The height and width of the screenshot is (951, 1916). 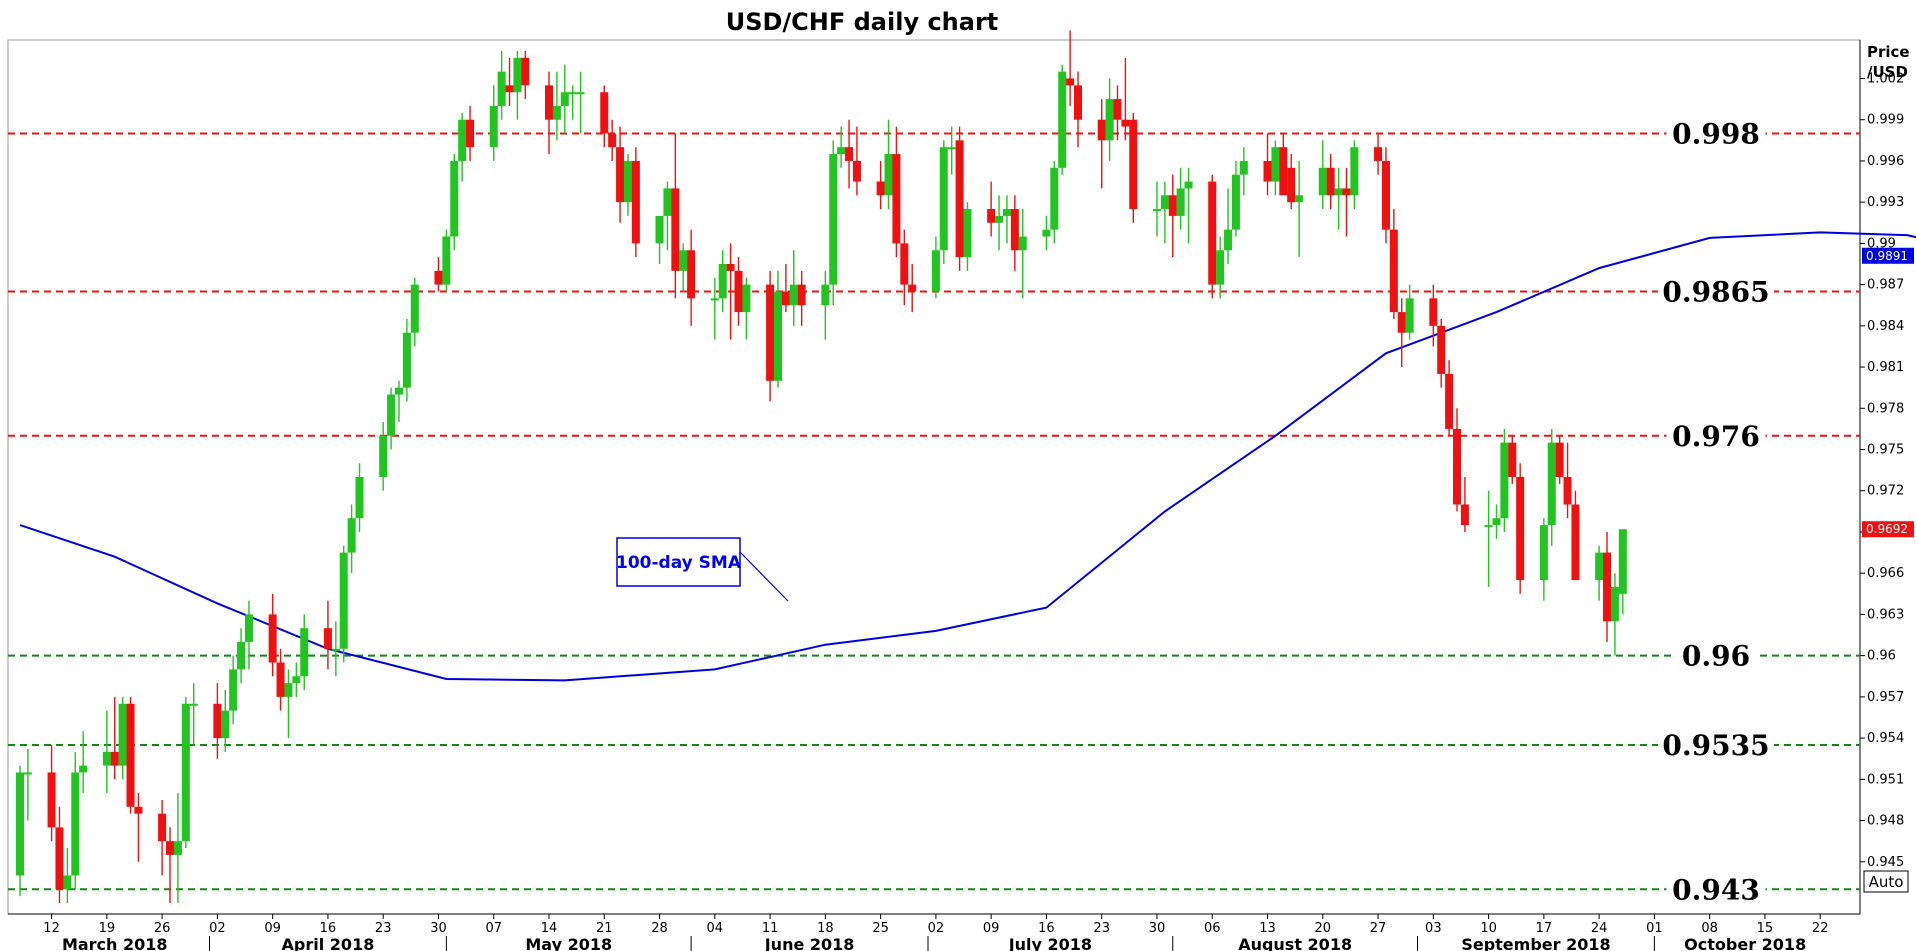 I want to click on date-tick-label-15: 25, so click(x=880, y=928).